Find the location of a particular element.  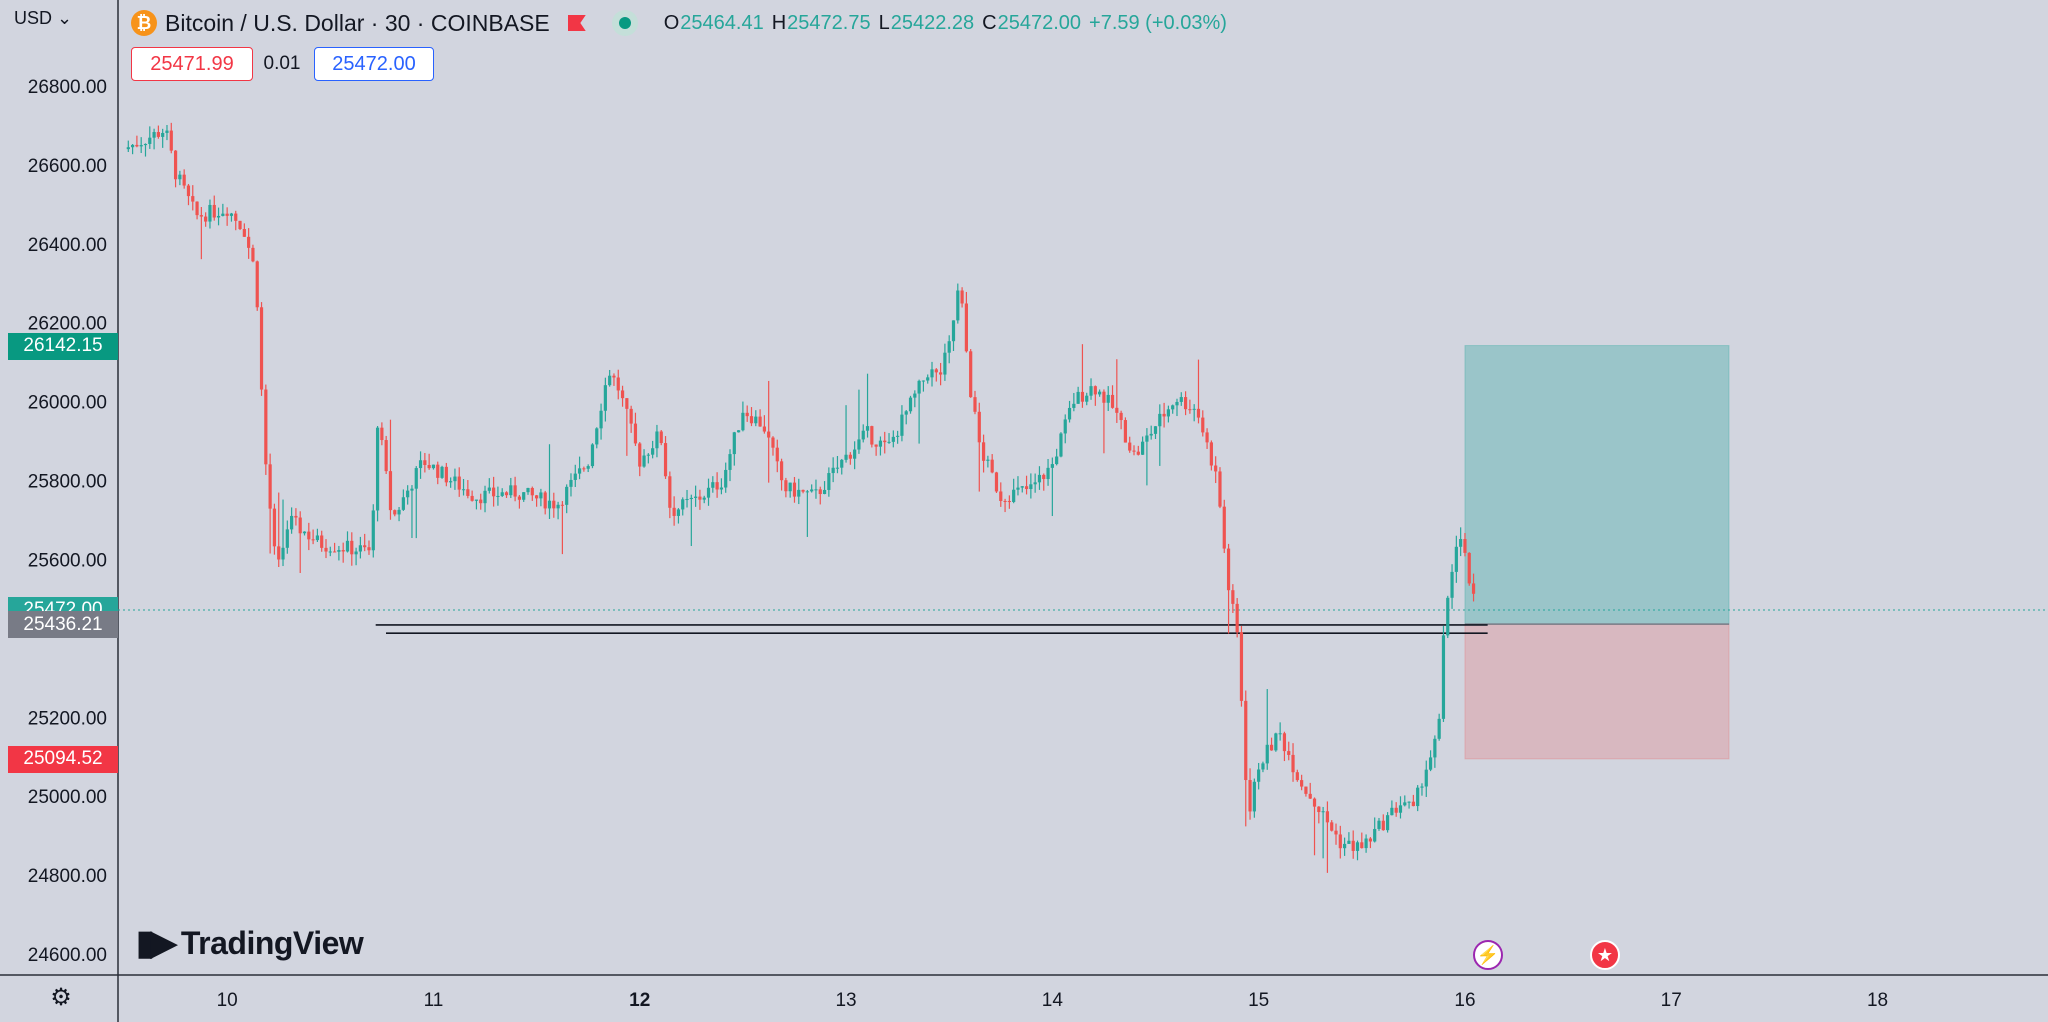

tradingview-logo: ▮▶ TradingView is located at coordinates (250, 943).